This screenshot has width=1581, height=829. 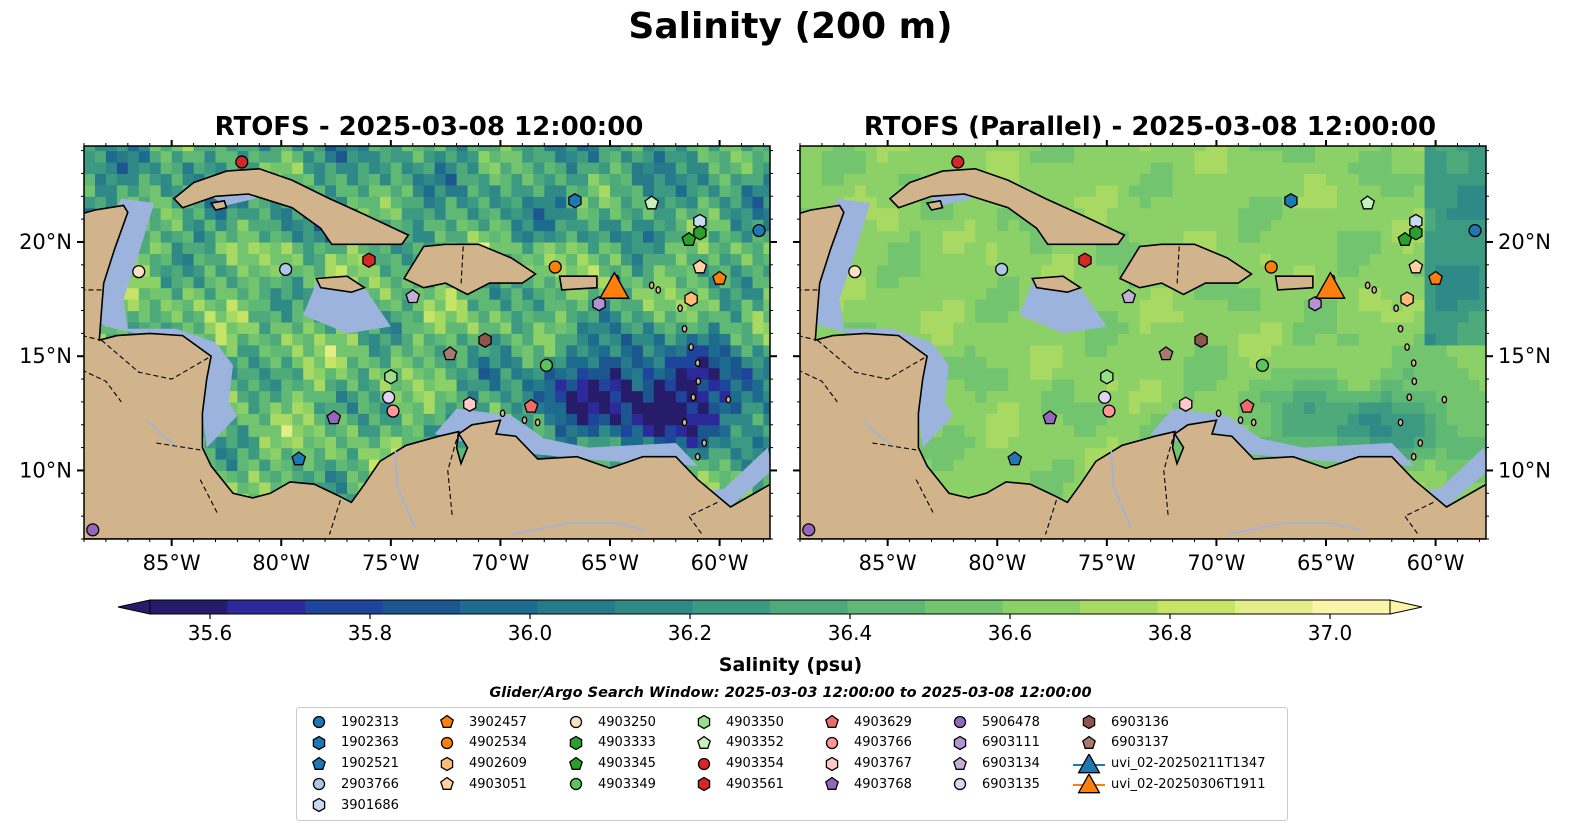 I want to click on colorbar-extend-low, so click(x=134, y=607).